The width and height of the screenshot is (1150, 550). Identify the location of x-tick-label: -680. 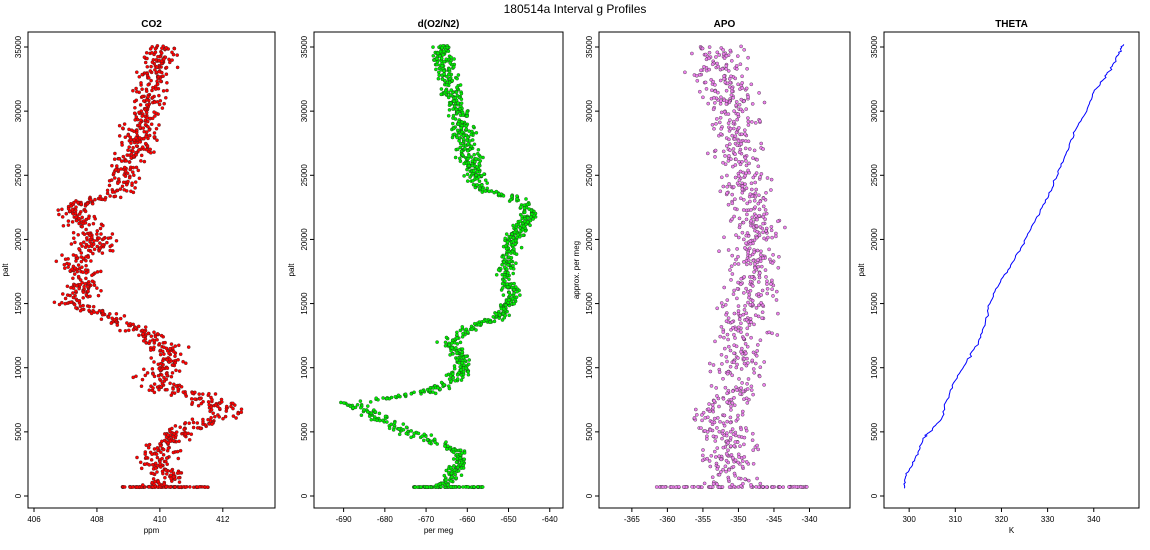
(385, 519).